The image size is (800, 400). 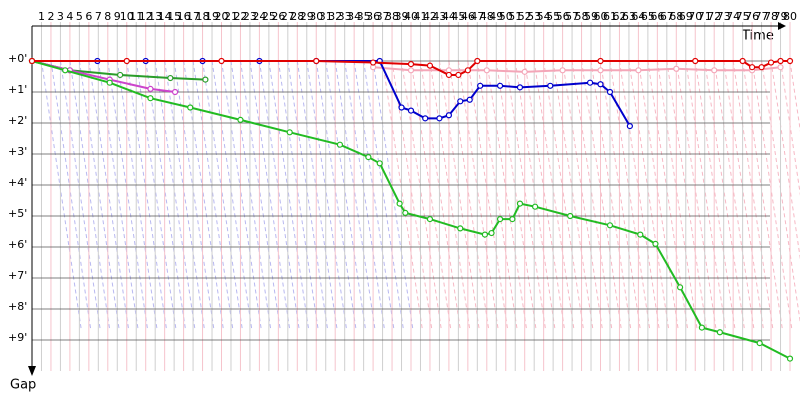 What do you see at coordinates (17, 89) in the screenshot?
I see `y-tick-label: +1'` at bounding box center [17, 89].